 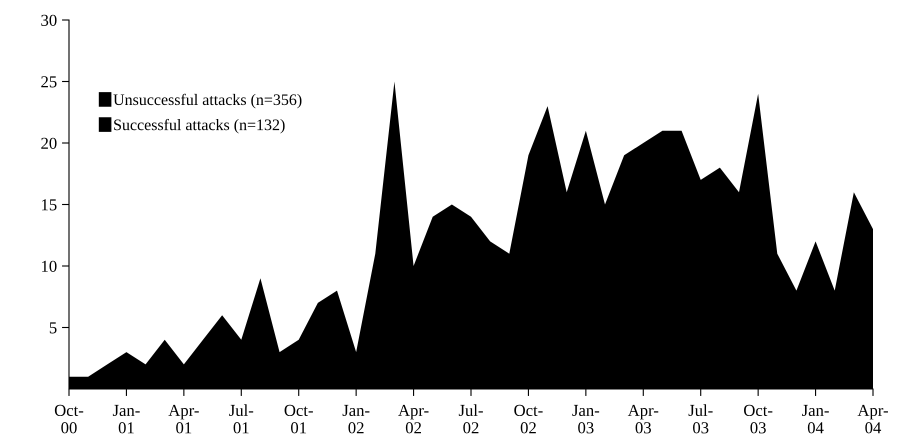 I want to click on x-tick-label: Jul- 02, so click(x=470, y=419).